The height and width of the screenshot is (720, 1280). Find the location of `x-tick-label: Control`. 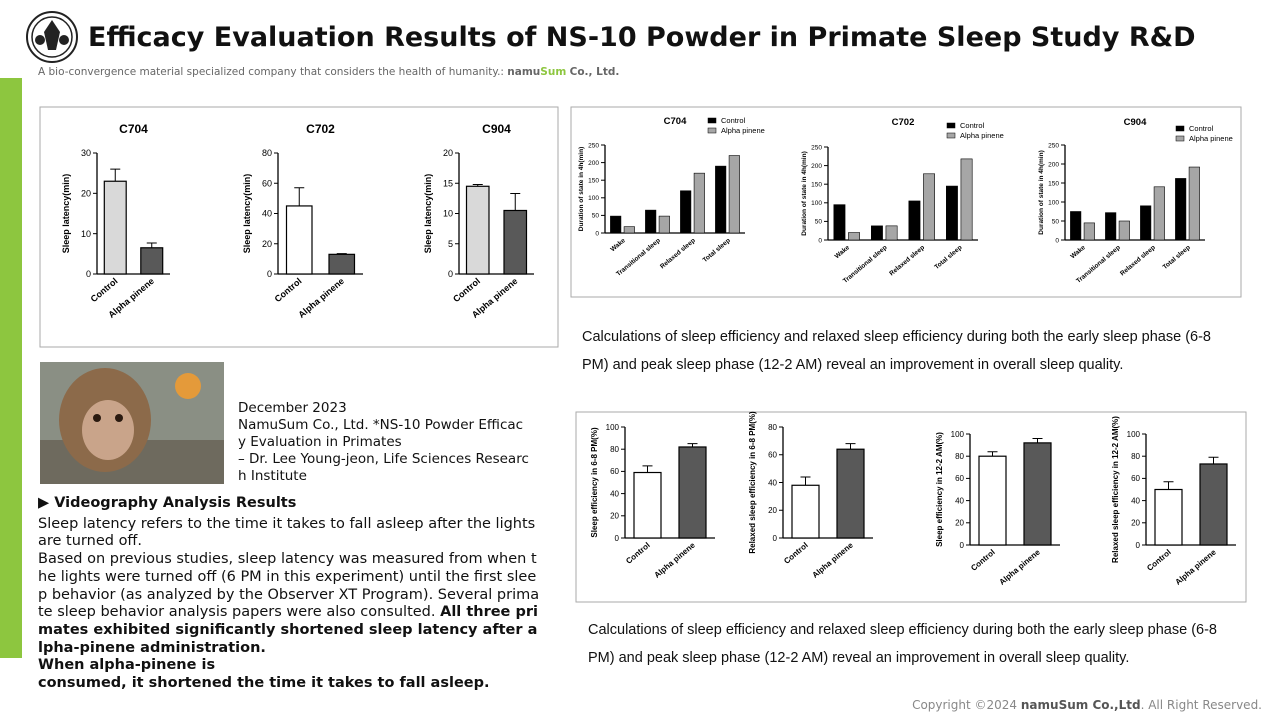

x-tick-label: Control is located at coordinates (983, 560).